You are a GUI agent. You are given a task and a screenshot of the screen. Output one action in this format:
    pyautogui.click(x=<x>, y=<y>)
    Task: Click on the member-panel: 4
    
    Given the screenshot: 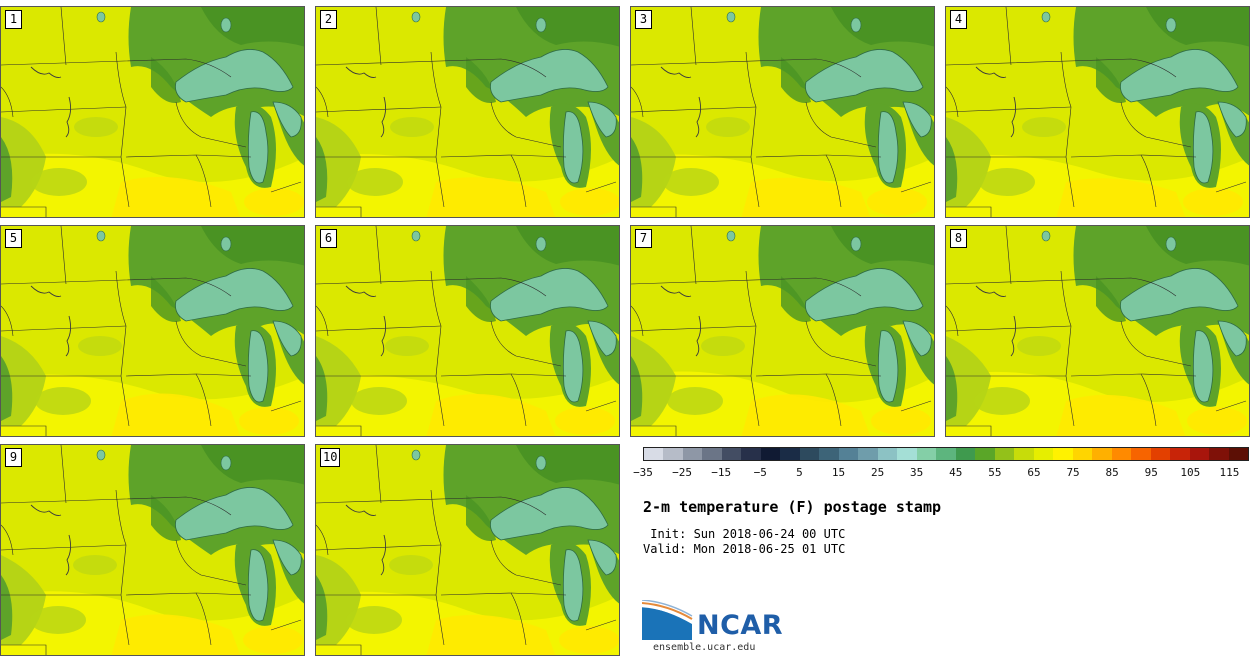 What is the action you would take?
    pyautogui.click(x=1097, y=112)
    